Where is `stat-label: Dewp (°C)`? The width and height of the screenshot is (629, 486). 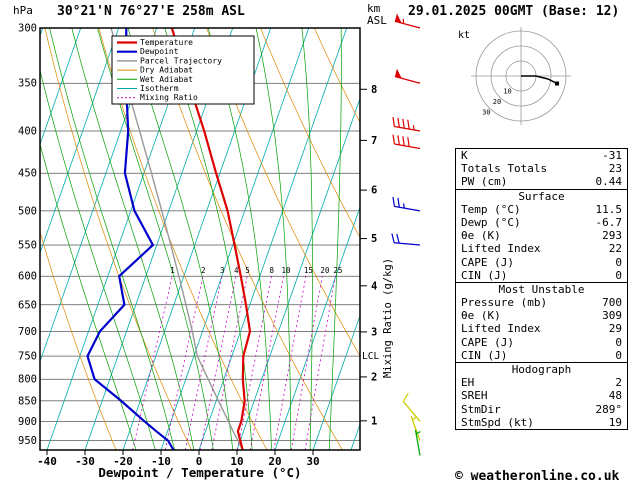 stat-label: Dewp (°C) is located at coordinates (491, 222).